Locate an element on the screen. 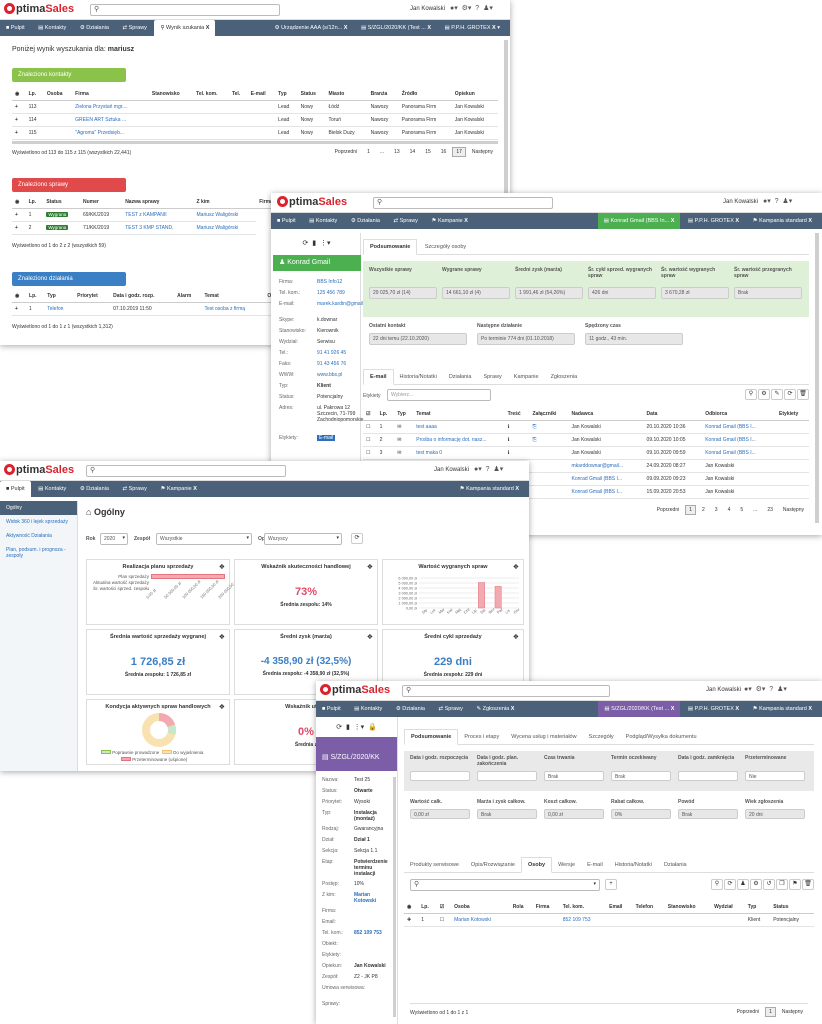 This screenshot has width=822, height=1024. column-header: Data is located at coordinates (673, 414).